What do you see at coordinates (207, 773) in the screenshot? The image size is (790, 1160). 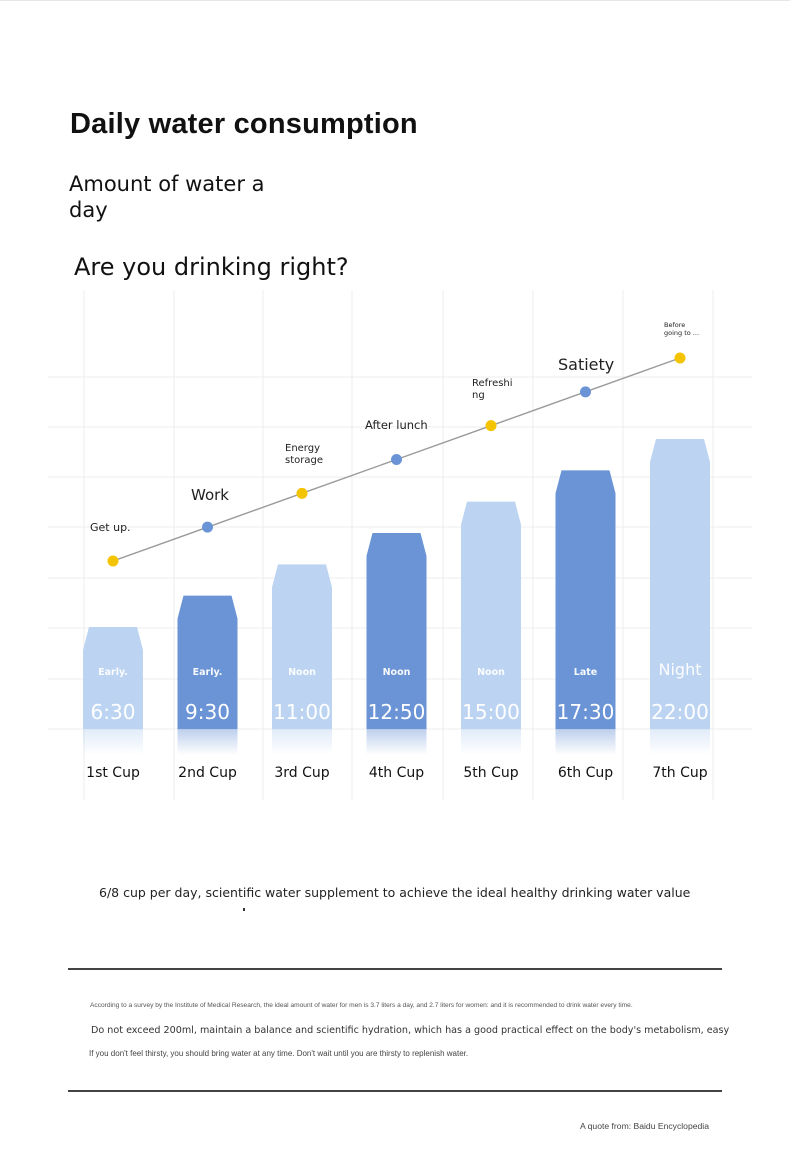 I see `category-tick-label: 2nd Cup` at bounding box center [207, 773].